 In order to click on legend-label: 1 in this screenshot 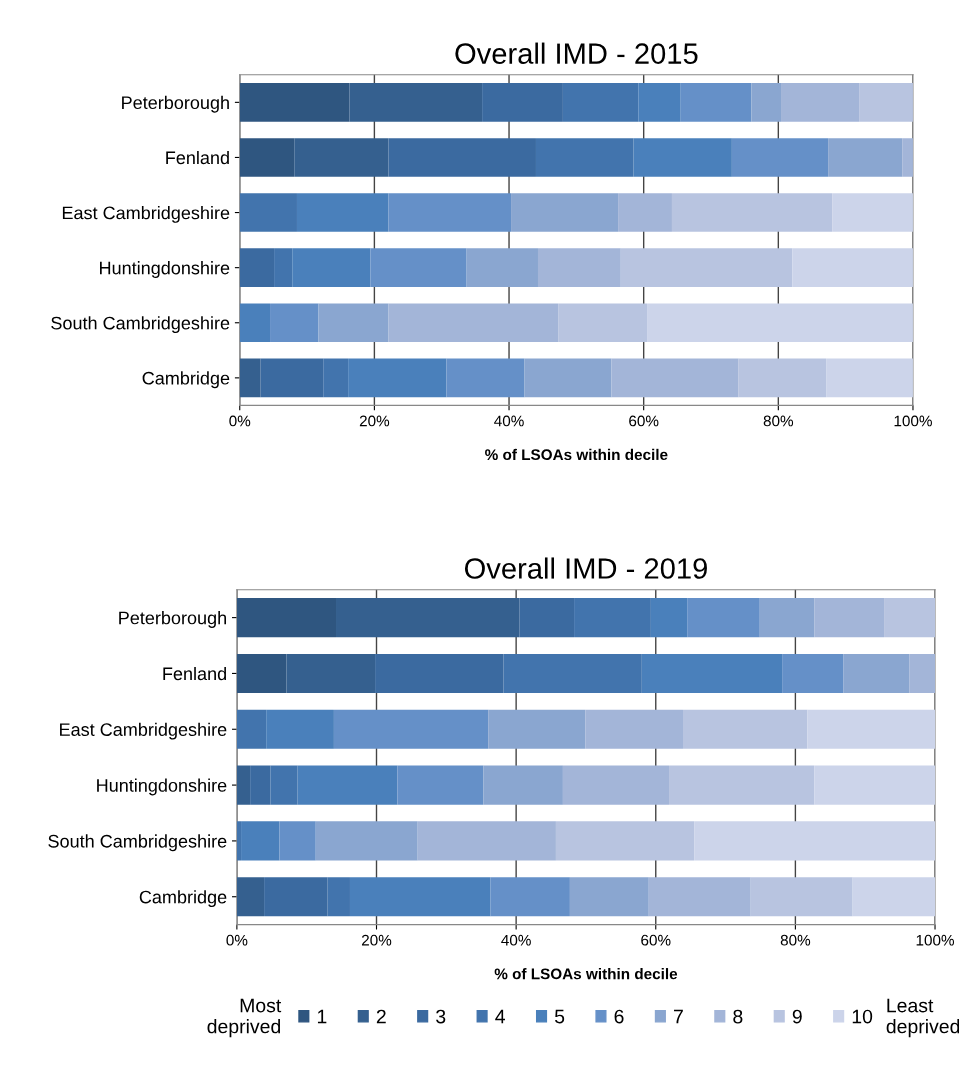, I will do `click(322, 1016)`.